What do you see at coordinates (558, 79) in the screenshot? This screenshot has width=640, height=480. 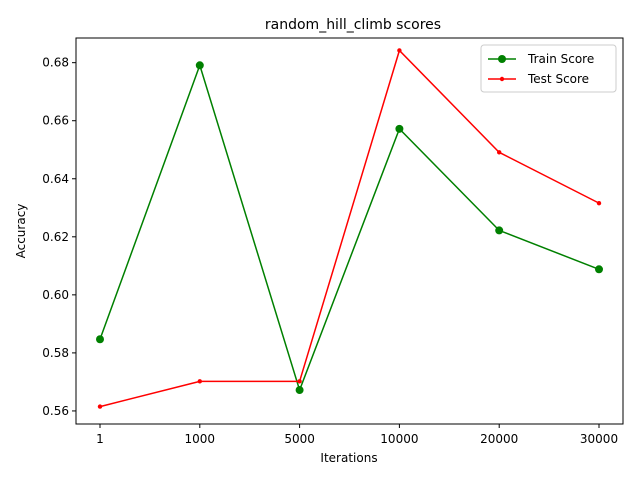 I see `legend-test-score-label: Test Score` at bounding box center [558, 79].